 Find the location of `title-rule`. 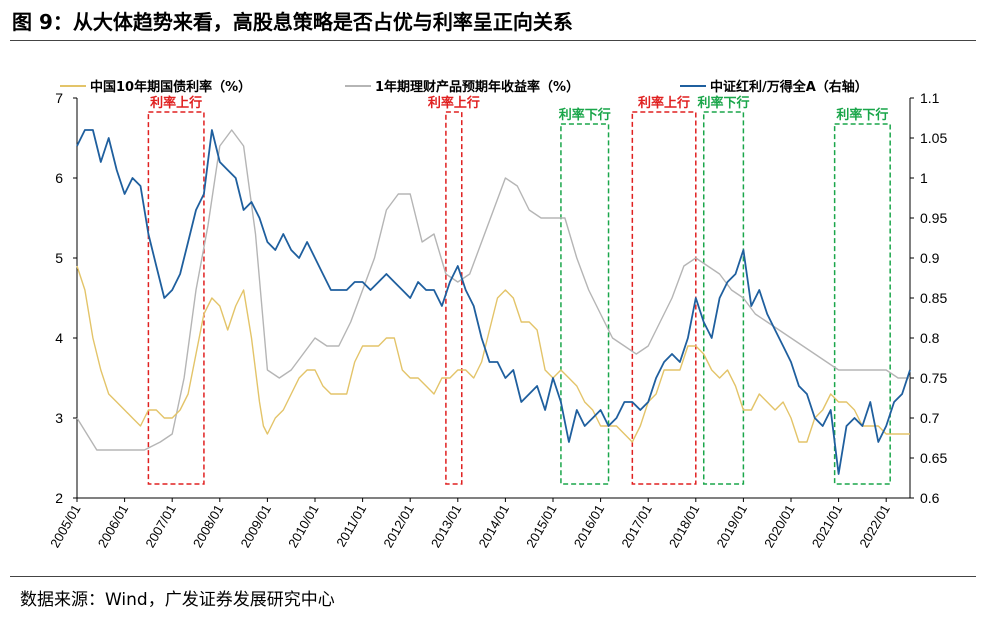

title-rule is located at coordinates (493, 40).